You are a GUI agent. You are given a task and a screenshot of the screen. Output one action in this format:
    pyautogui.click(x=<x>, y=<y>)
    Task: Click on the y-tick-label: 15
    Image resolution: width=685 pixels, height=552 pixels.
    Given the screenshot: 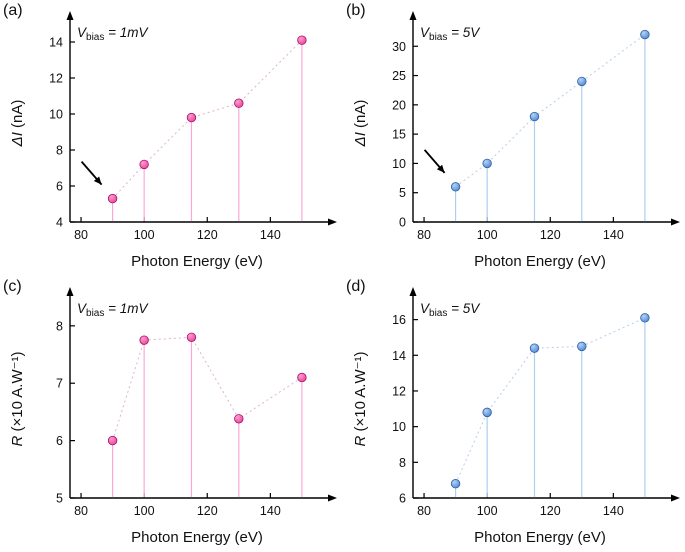 What is the action you would take?
    pyautogui.click(x=399, y=135)
    